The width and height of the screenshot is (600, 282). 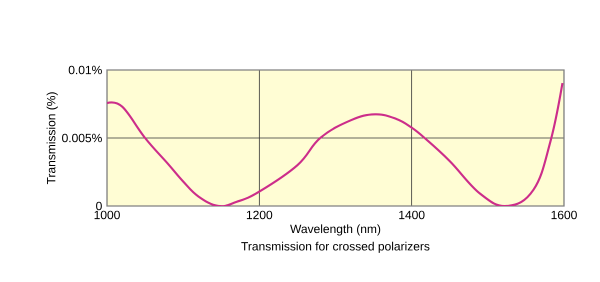 What do you see at coordinates (82, 138) in the screenshot?
I see `y-tick-label: 0.005%` at bounding box center [82, 138].